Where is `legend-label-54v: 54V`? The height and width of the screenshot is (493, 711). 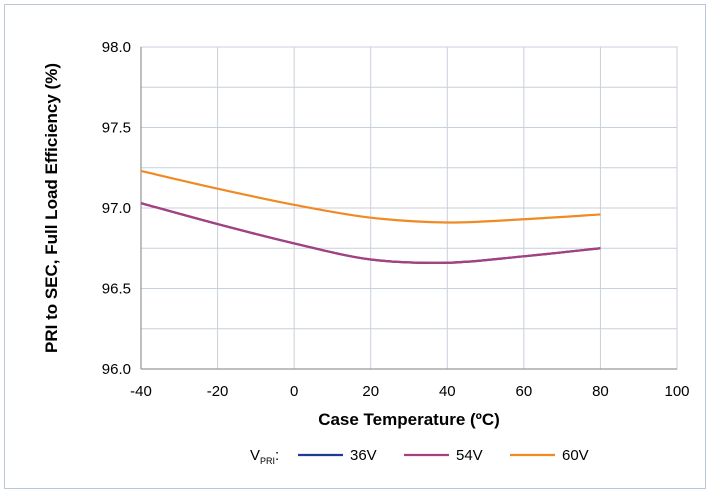 legend-label-54v: 54V is located at coordinates (469, 455).